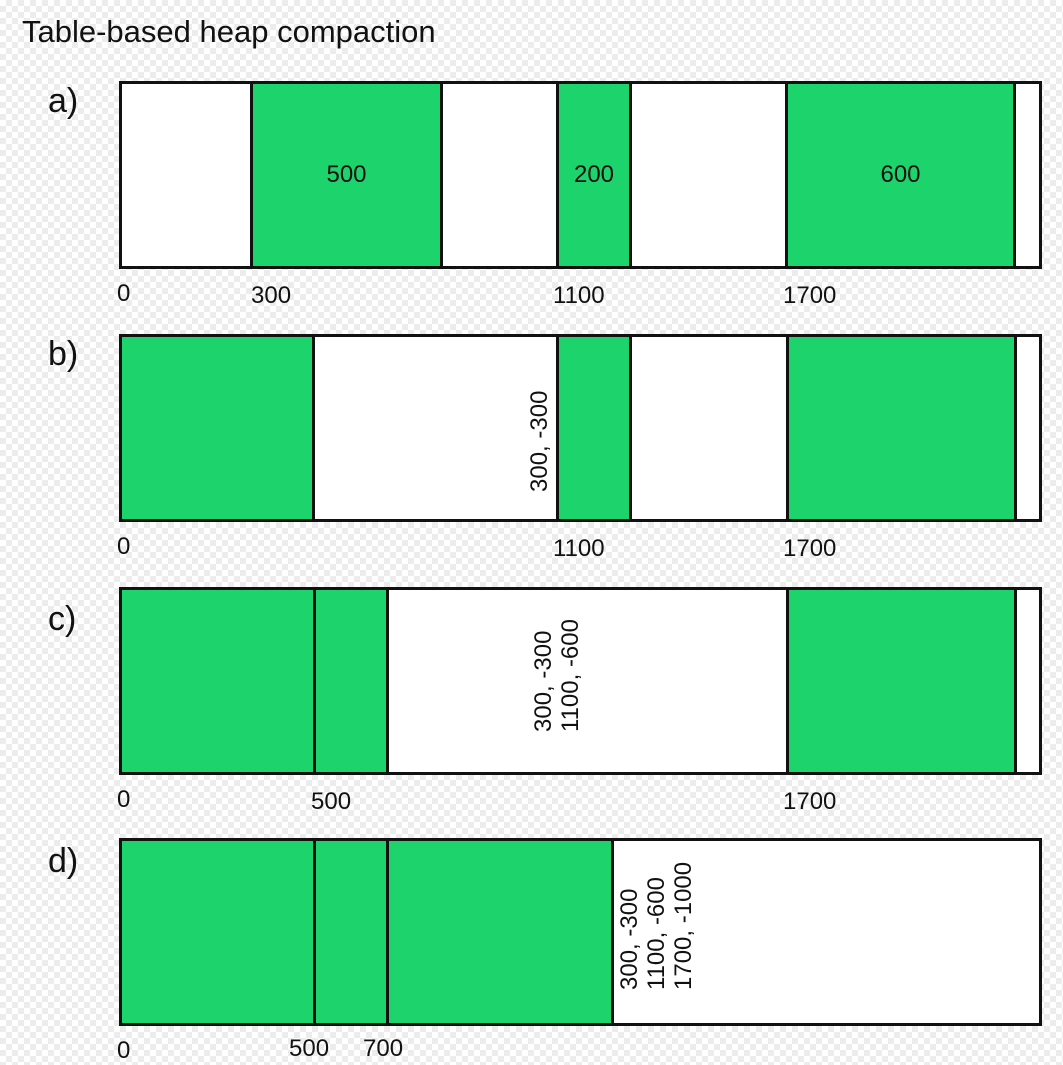 The height and width of the screenshot is (1065, 1063). What do you see at coordinates (63, 101) in the screenshot?
I see `row-label-a: a)` at bounding box center [63, 101].